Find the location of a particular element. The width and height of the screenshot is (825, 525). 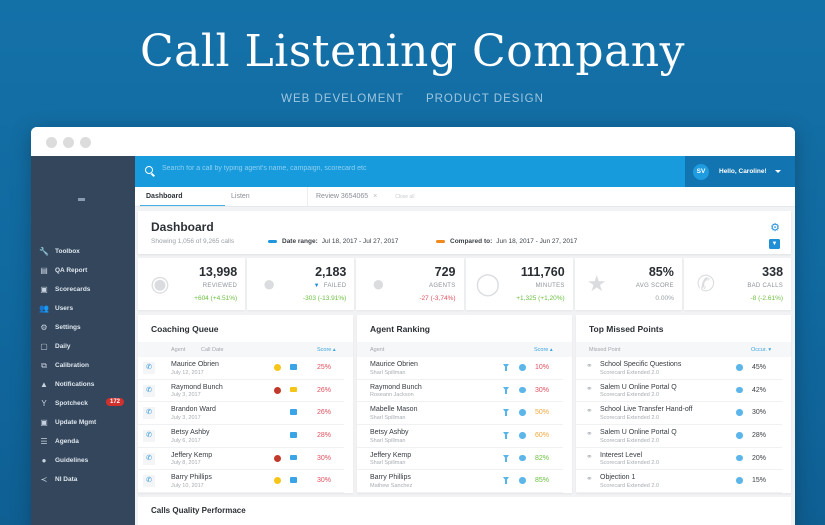

search-icon is located at coordinates (149, 170).